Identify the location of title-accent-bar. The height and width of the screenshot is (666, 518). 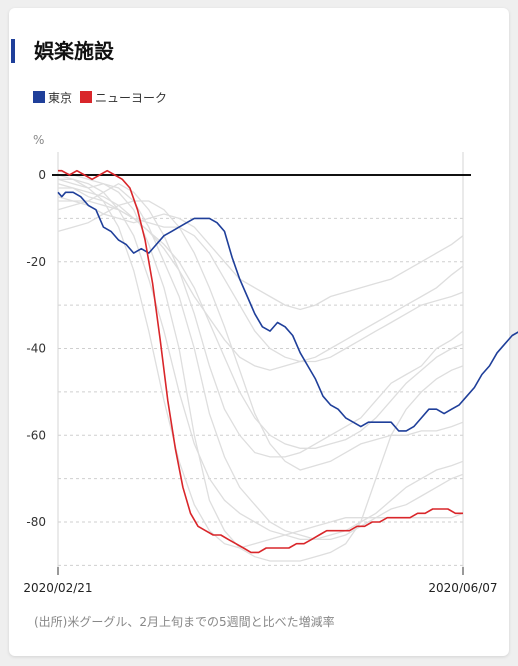
(13, 51).